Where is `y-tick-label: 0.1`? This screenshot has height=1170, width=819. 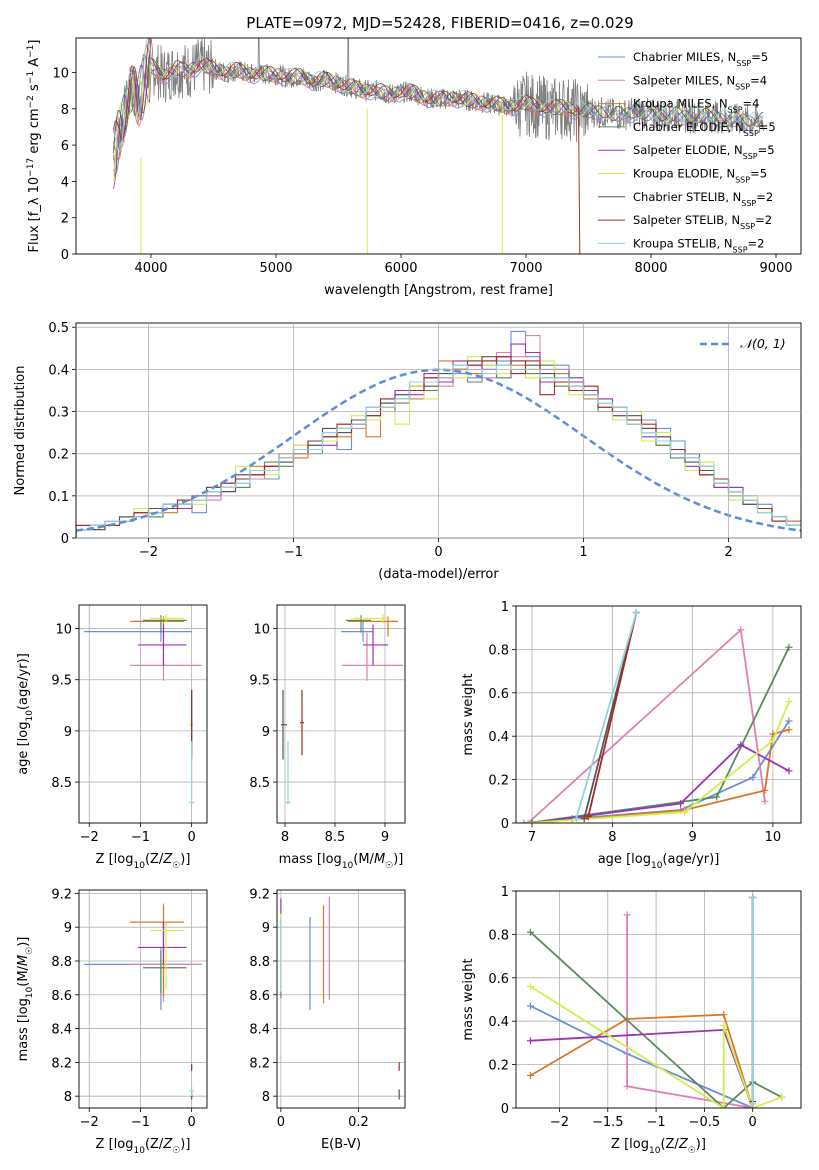
y-tick-label: 0.1 is located at coordinates (58, 497).